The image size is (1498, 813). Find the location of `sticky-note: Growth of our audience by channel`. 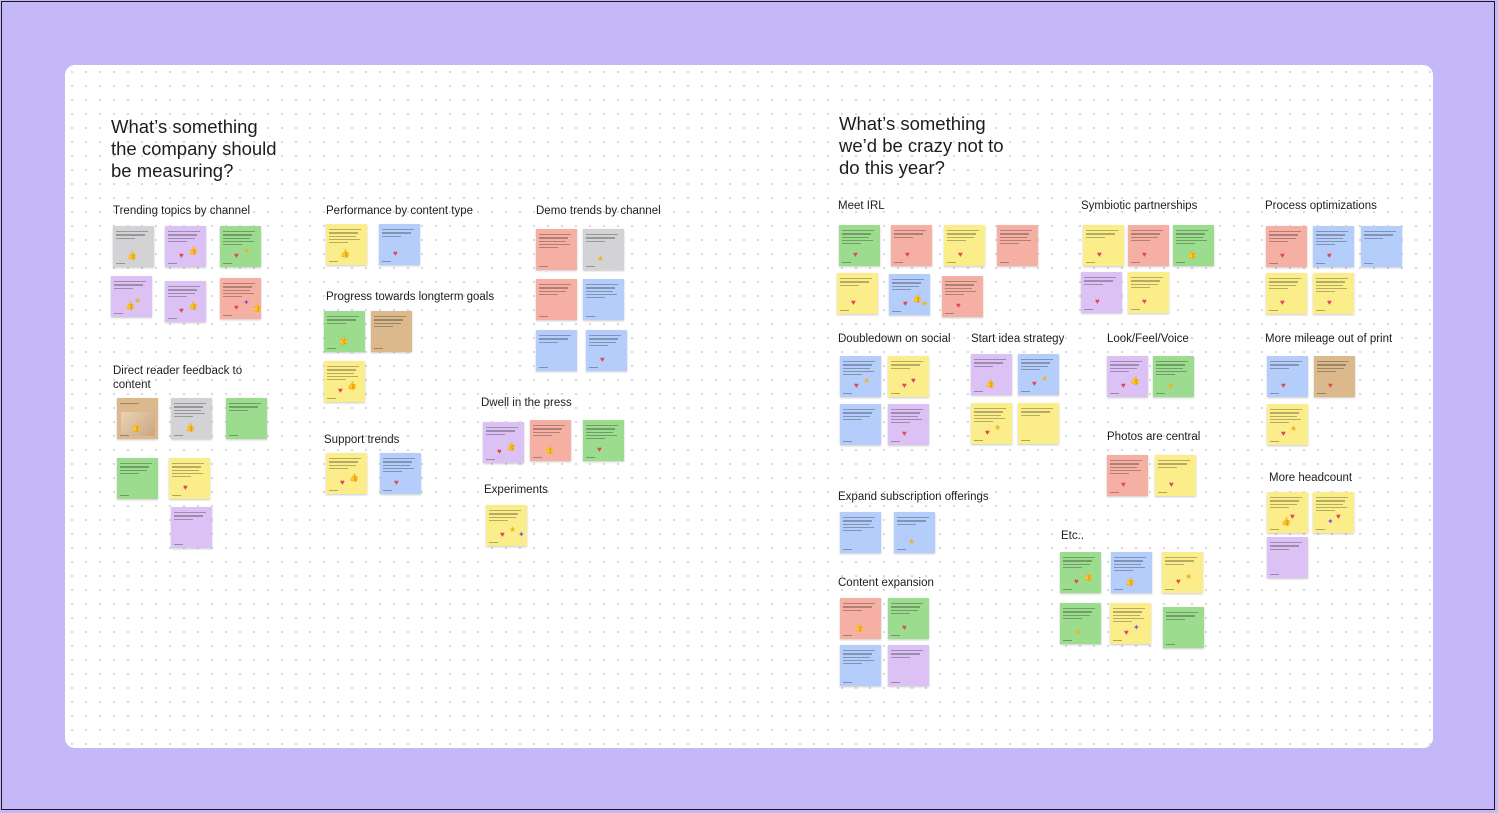

sticky-note: Growth of our audience by channel is located at coordinates (603, 299).